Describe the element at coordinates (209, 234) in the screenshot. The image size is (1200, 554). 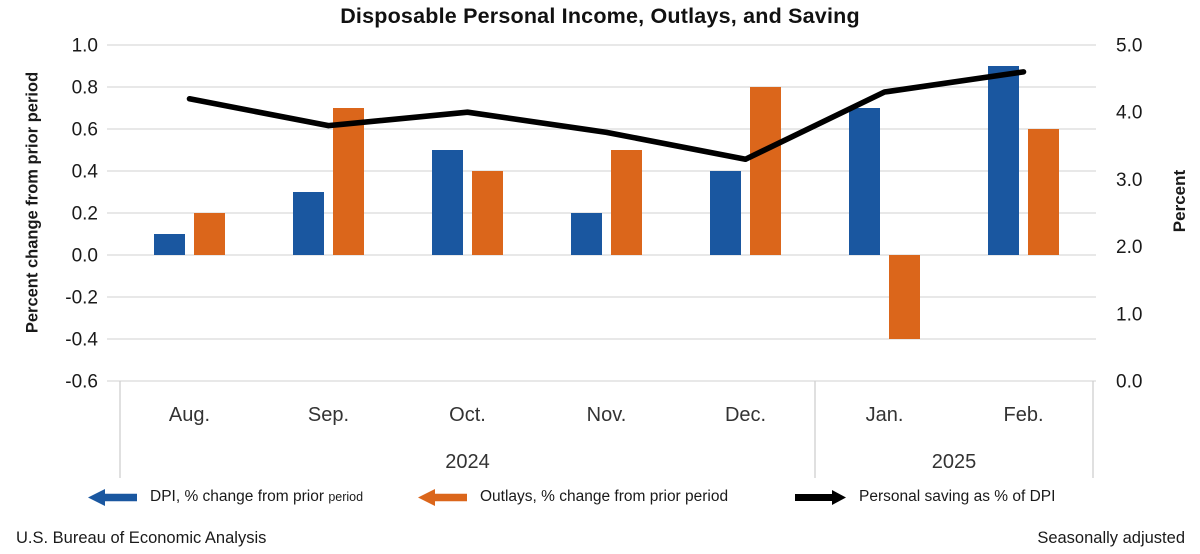
I see `bar-outlays-aug` at that location.